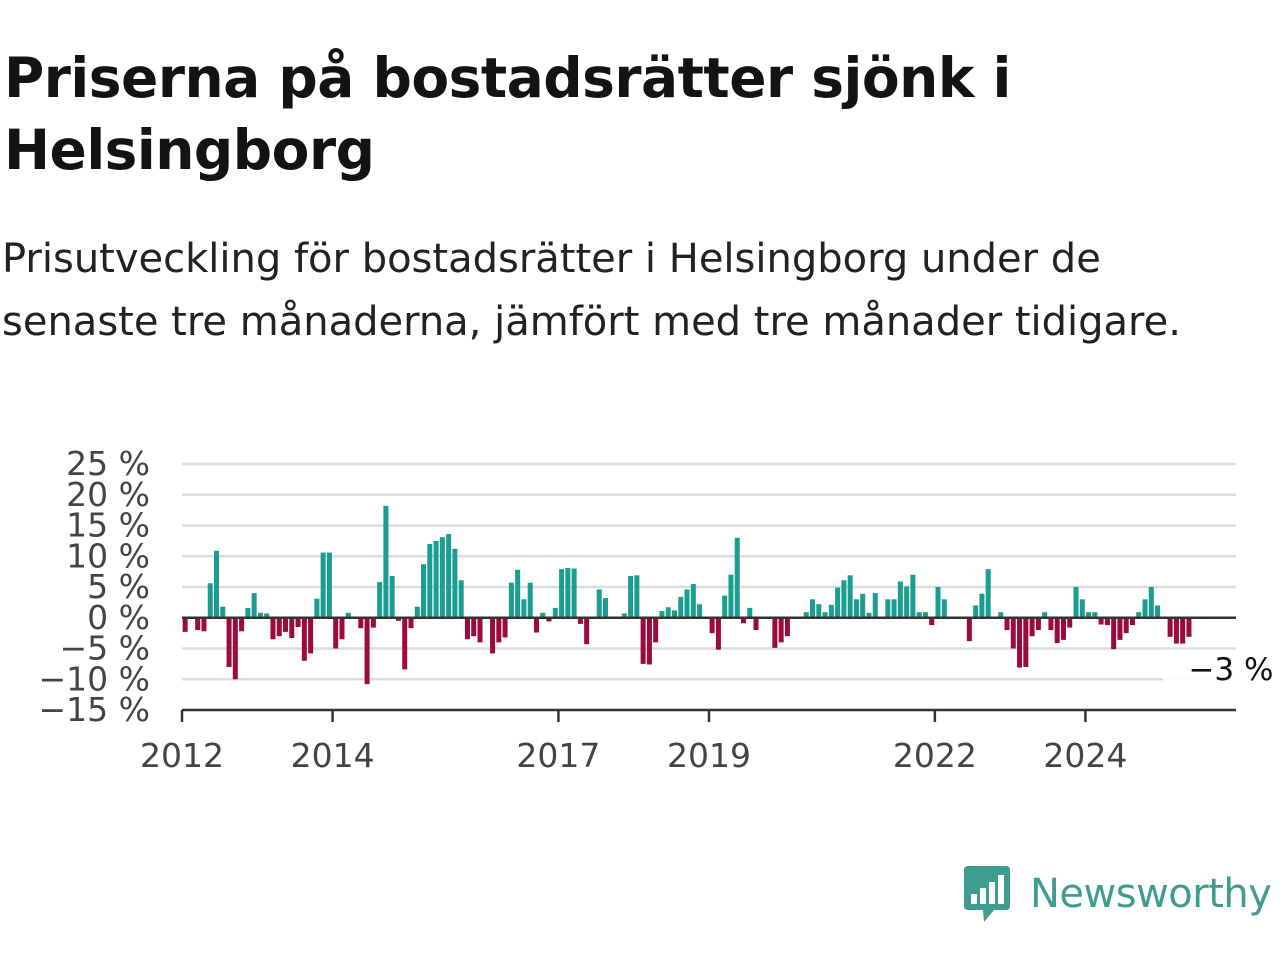 The height and width of the screenshot is (960, 1280). What do you see at coordinates (95, 709) in the screenshot?
I see `y-tick-label: −15 %` at bounding box center [95, 709].